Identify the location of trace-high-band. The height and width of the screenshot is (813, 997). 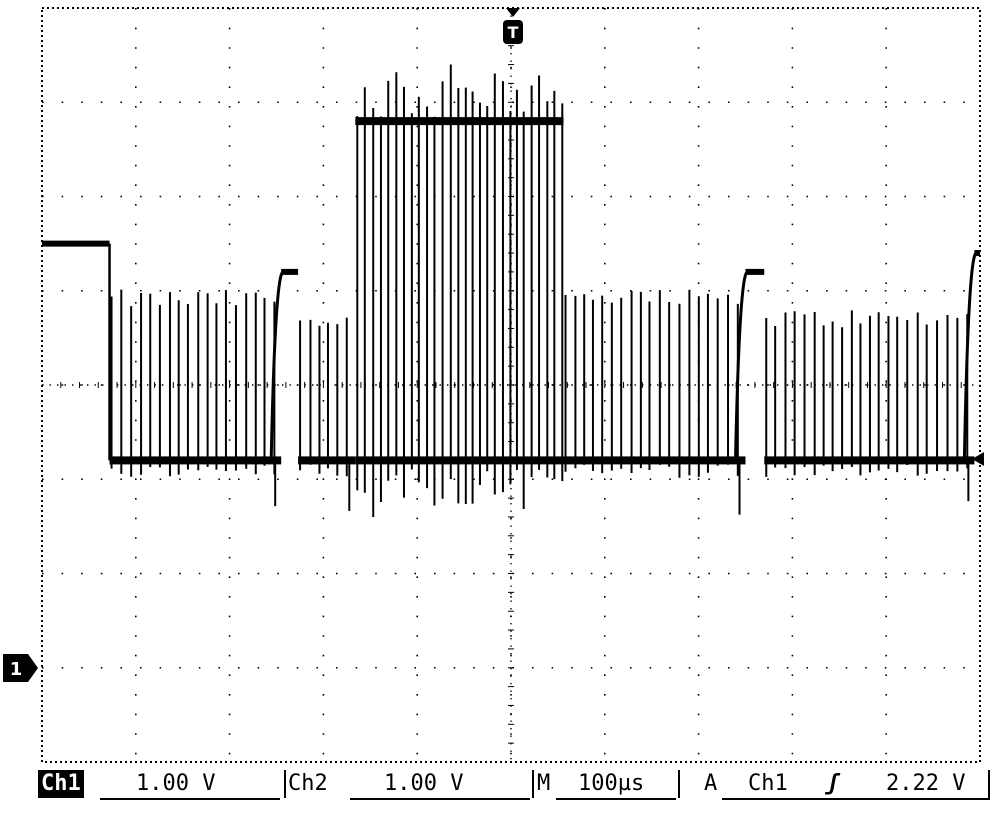
(459, 121).